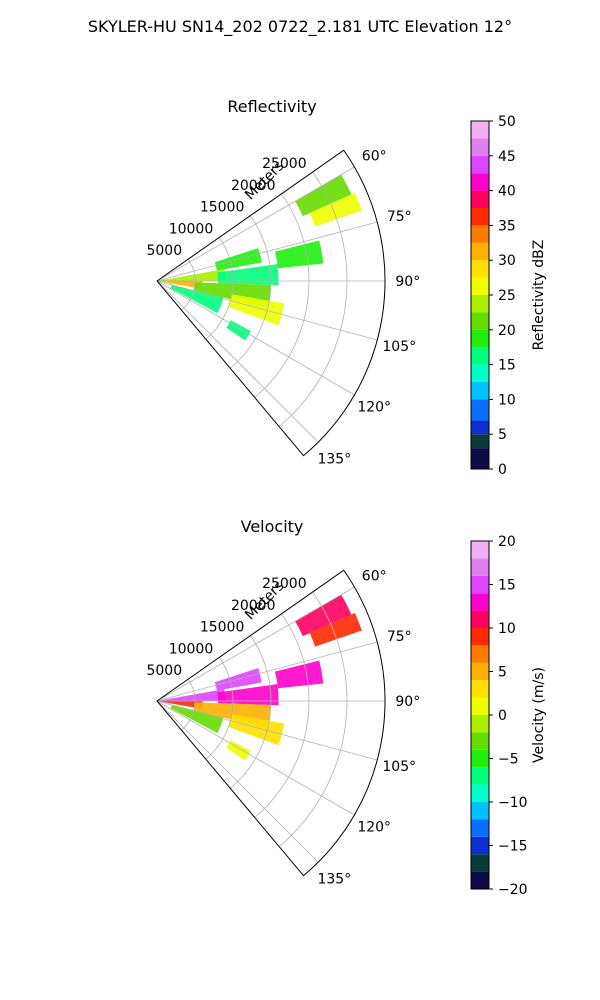  What do you see at coordinates (539, 715) in the screenshot?
I see `colorbar-label: Velocity (m/s)` at bounding box center [539, 715].